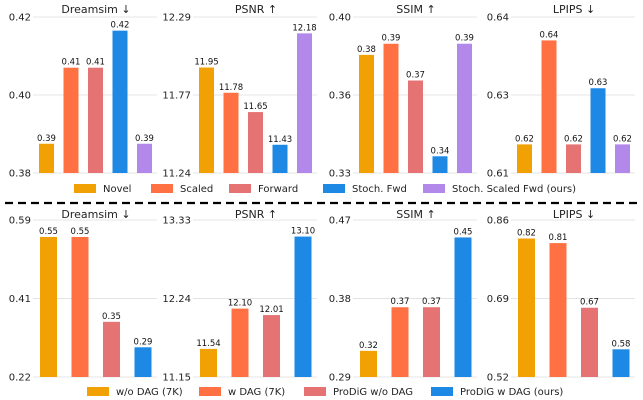  What do you see at coordinates (498, 299) in the screenshot?
I see `y-tick-label: 0.69` at bounding box center [498, 299].